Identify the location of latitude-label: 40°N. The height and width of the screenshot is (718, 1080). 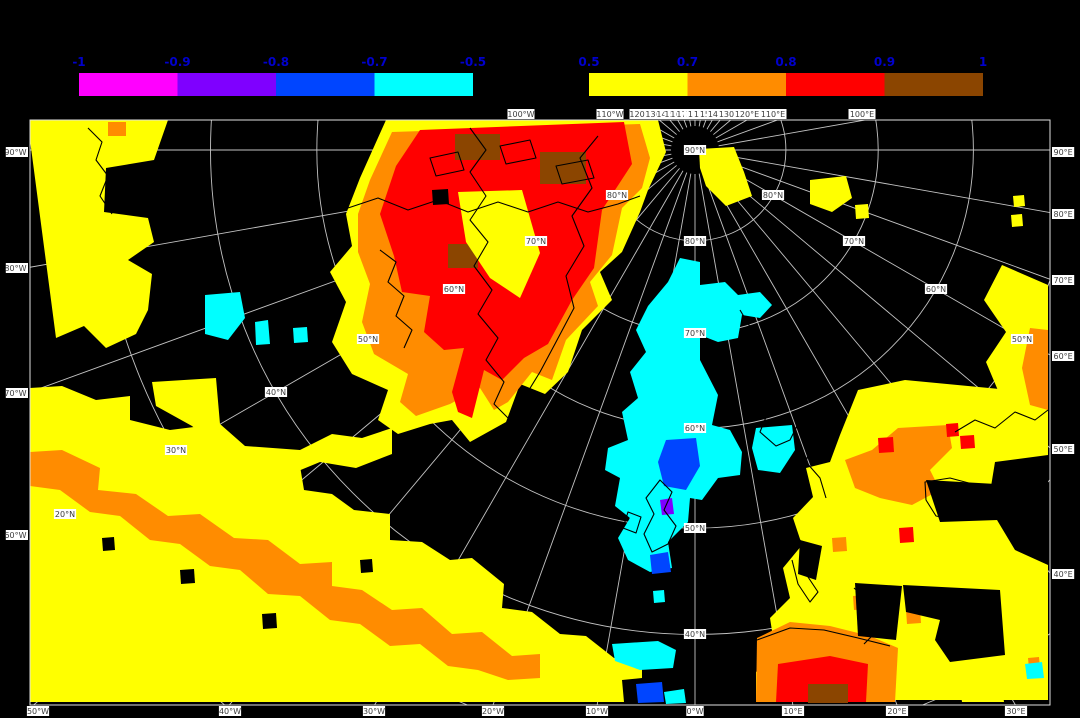
(276, 392).